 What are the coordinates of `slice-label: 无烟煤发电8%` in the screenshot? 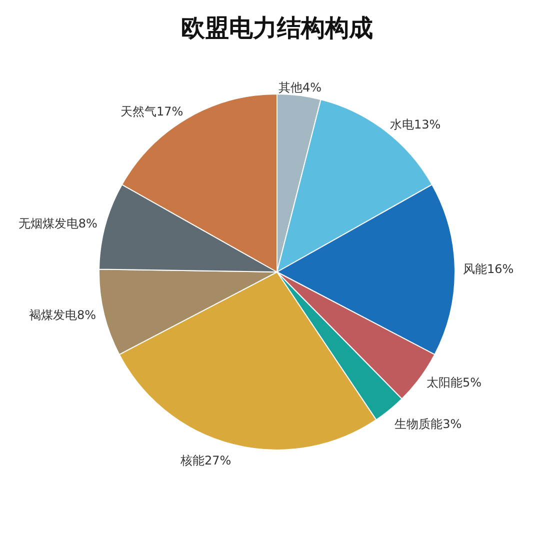 It's located at (58, 223).